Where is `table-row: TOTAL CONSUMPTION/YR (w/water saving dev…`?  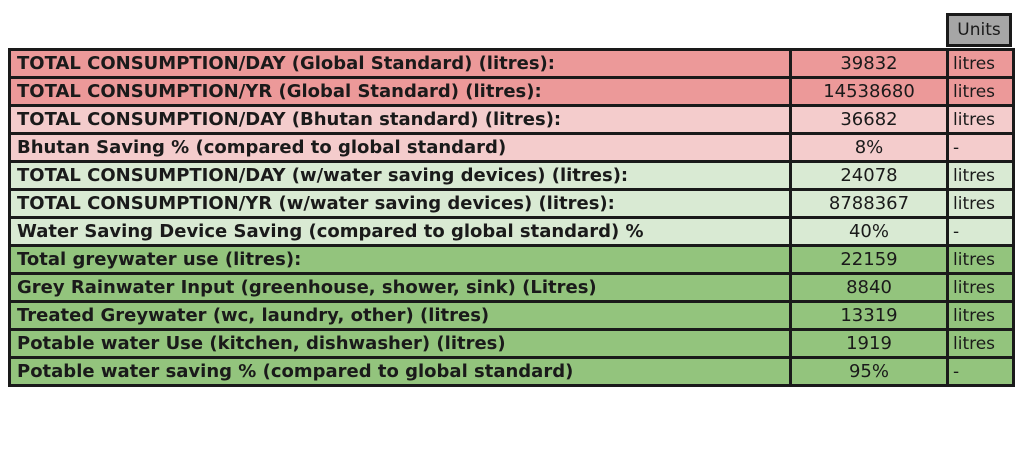 table-row: TOTAL CONSUMPTION/YR (w/water saving dev… is located at coordinates (511, 203).